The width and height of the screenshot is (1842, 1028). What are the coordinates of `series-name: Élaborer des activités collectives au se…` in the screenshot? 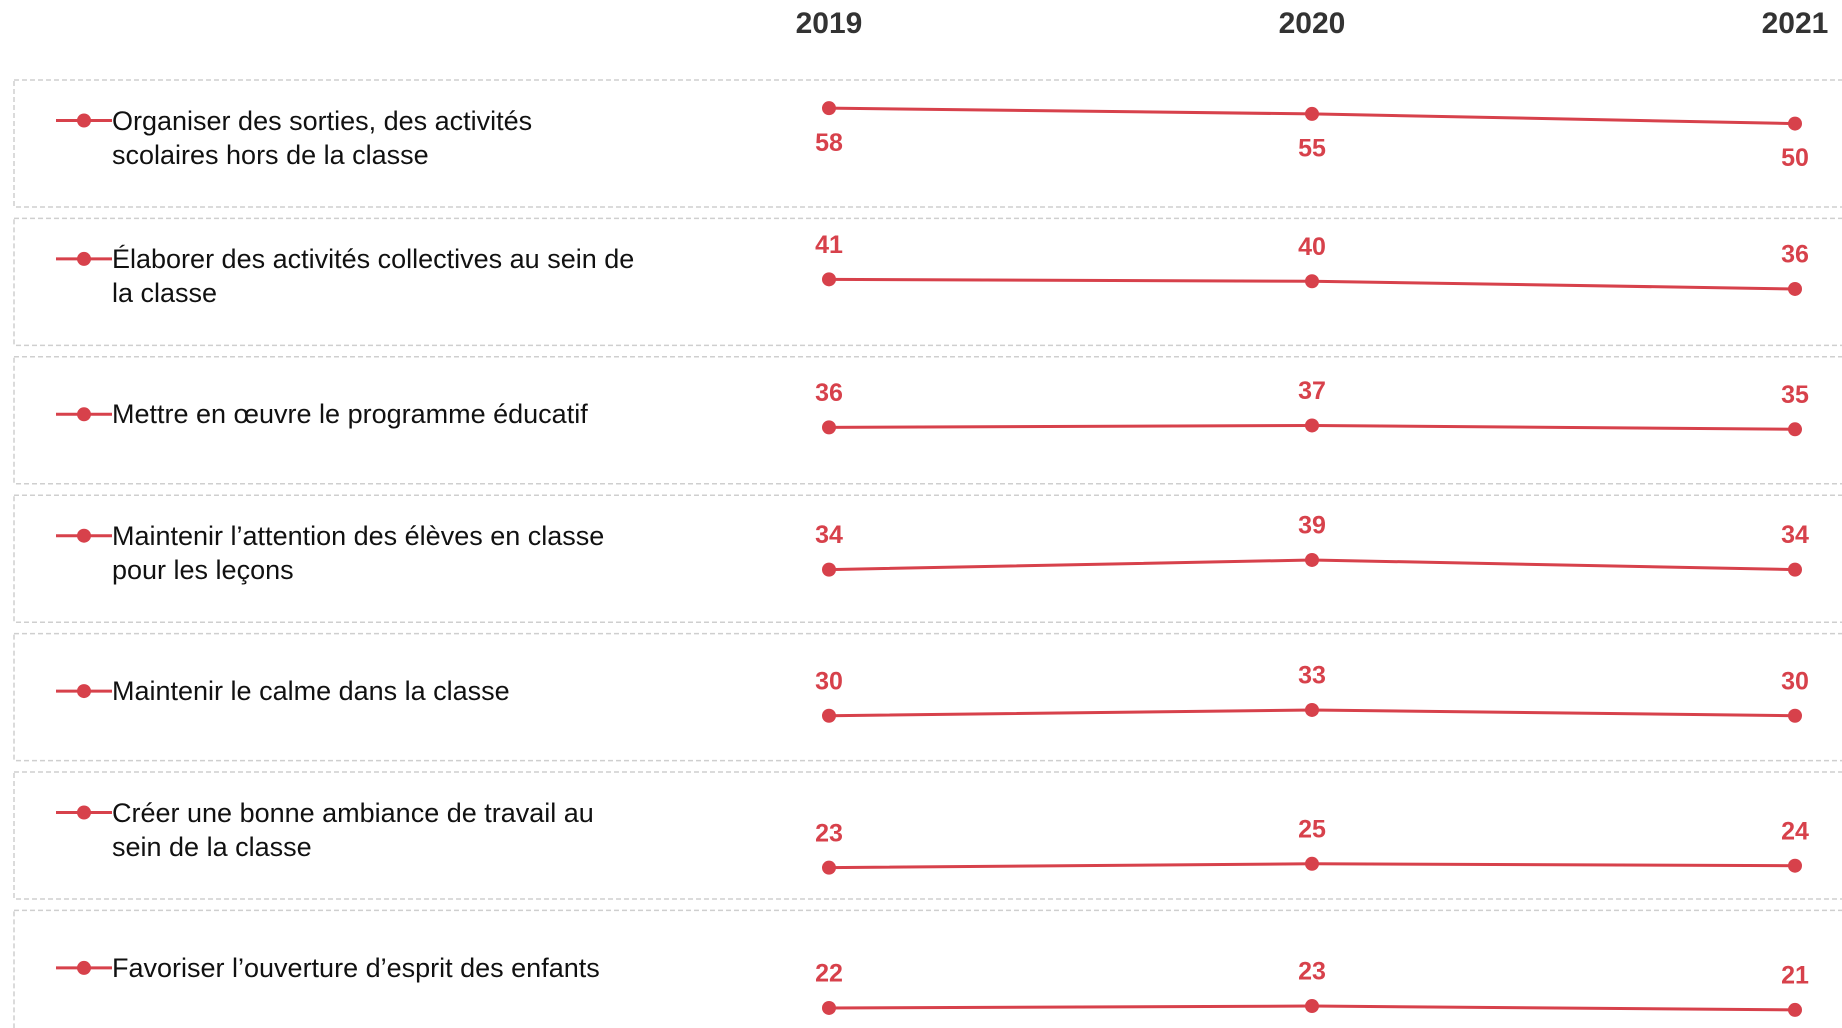 It's located at (373, 275).